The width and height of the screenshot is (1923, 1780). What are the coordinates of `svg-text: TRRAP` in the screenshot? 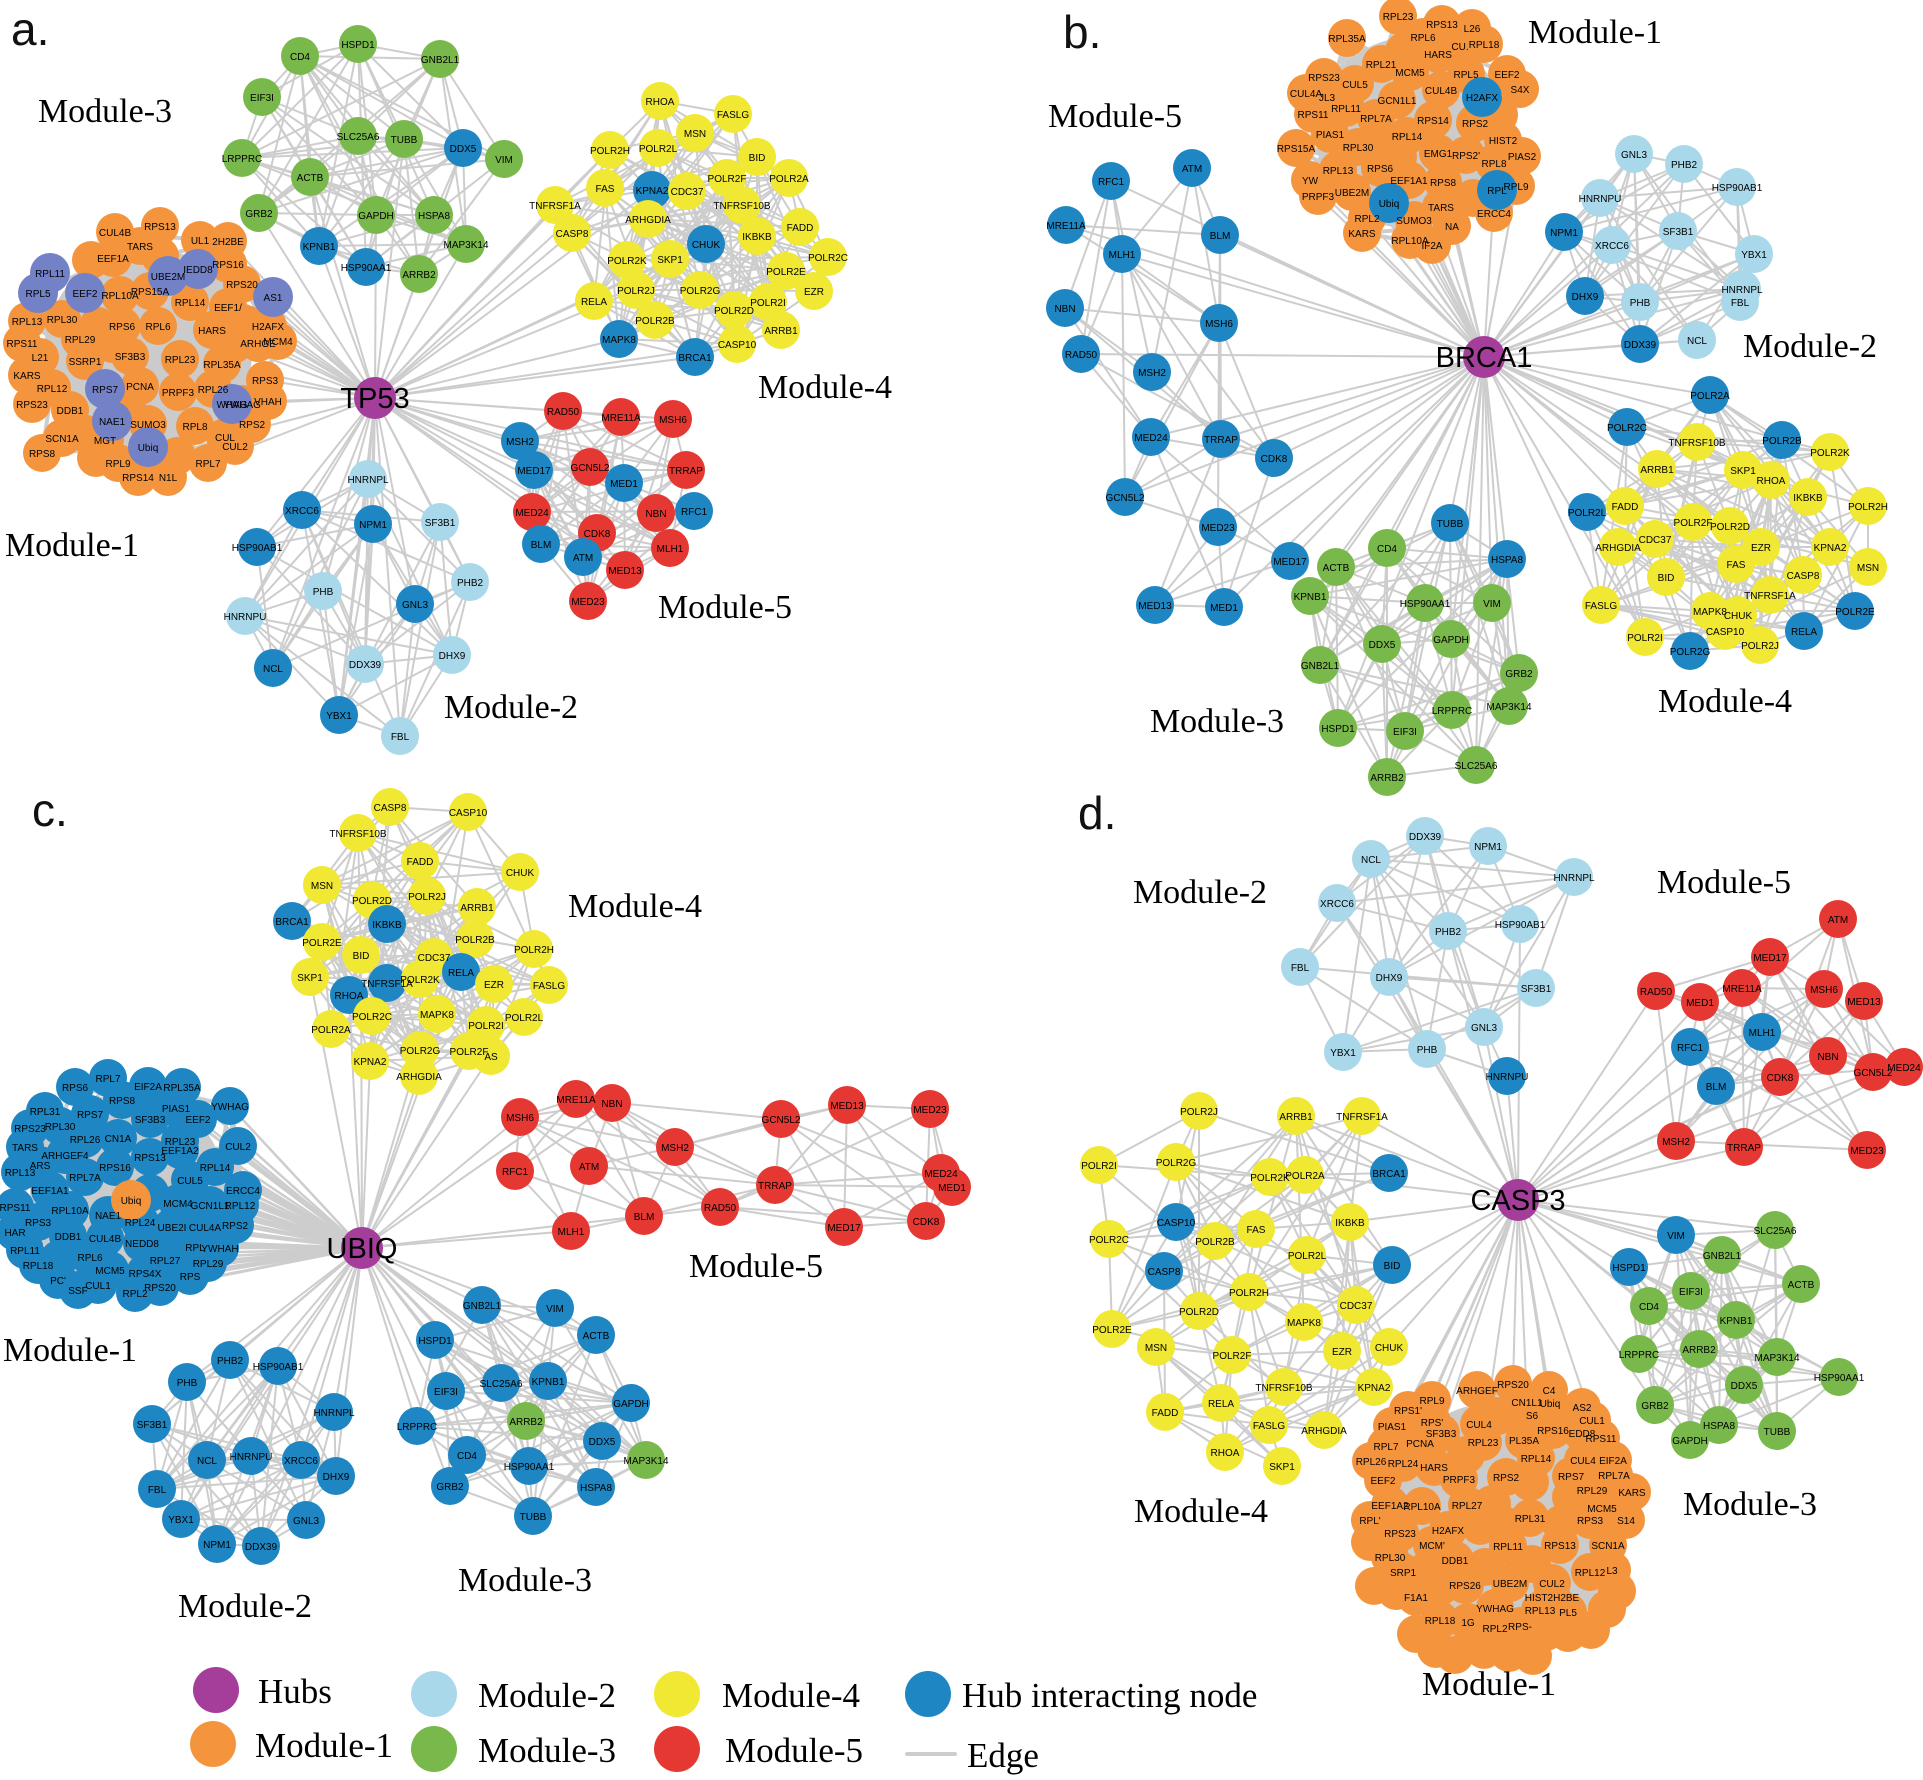 It's located at (1221, 440).